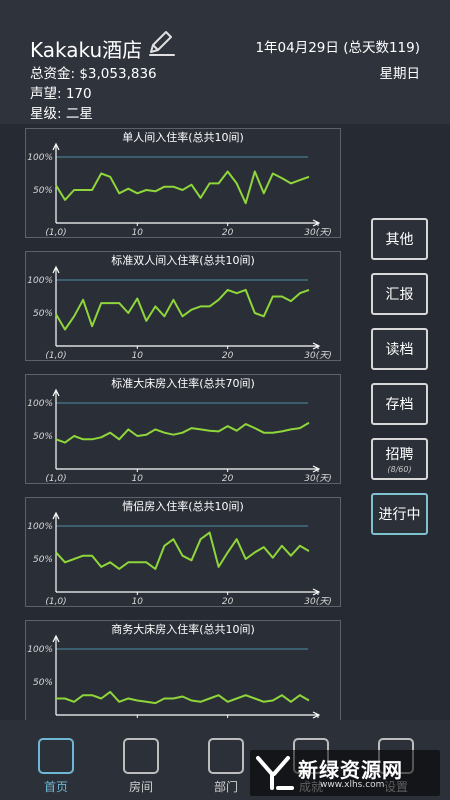  What do you see at coordinates (161, 44) in the screenshot?
I see `pencil-icon` at bounding box center [161, 44].